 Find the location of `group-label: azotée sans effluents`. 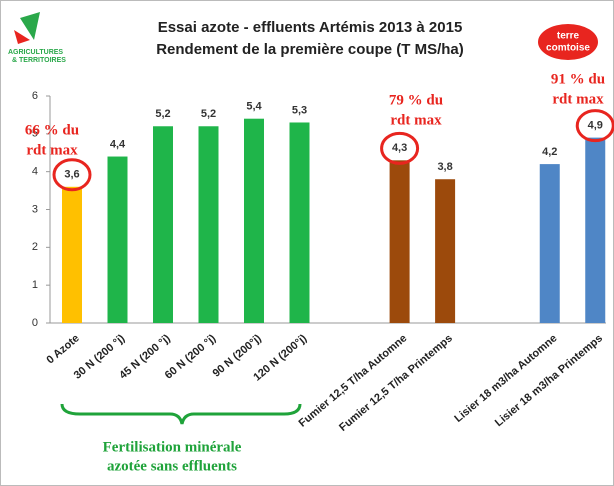

group-label: azotée sans effluents is located at coordinates (172, 466).